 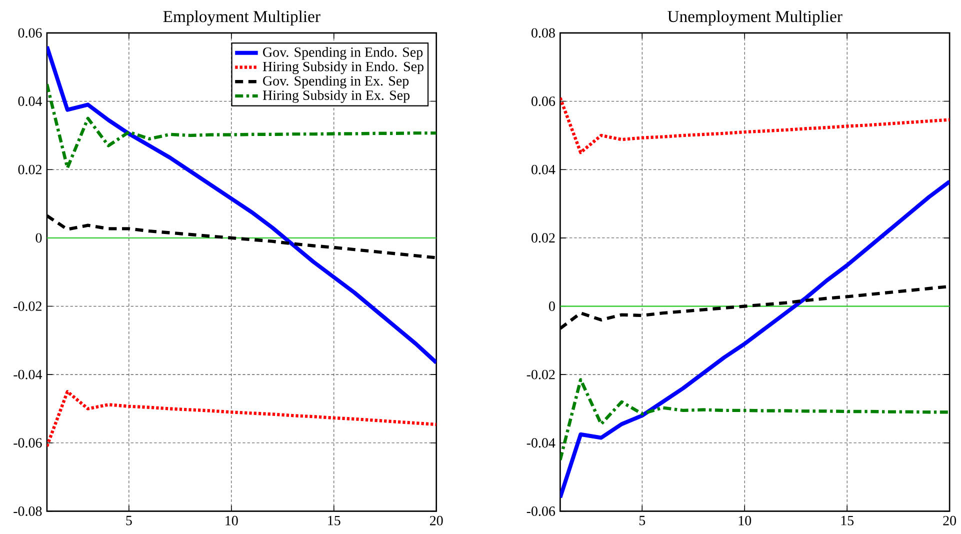 I want to click on legend-label: Gov. Spending in Endo. Sep, so click(x=343, y=53).